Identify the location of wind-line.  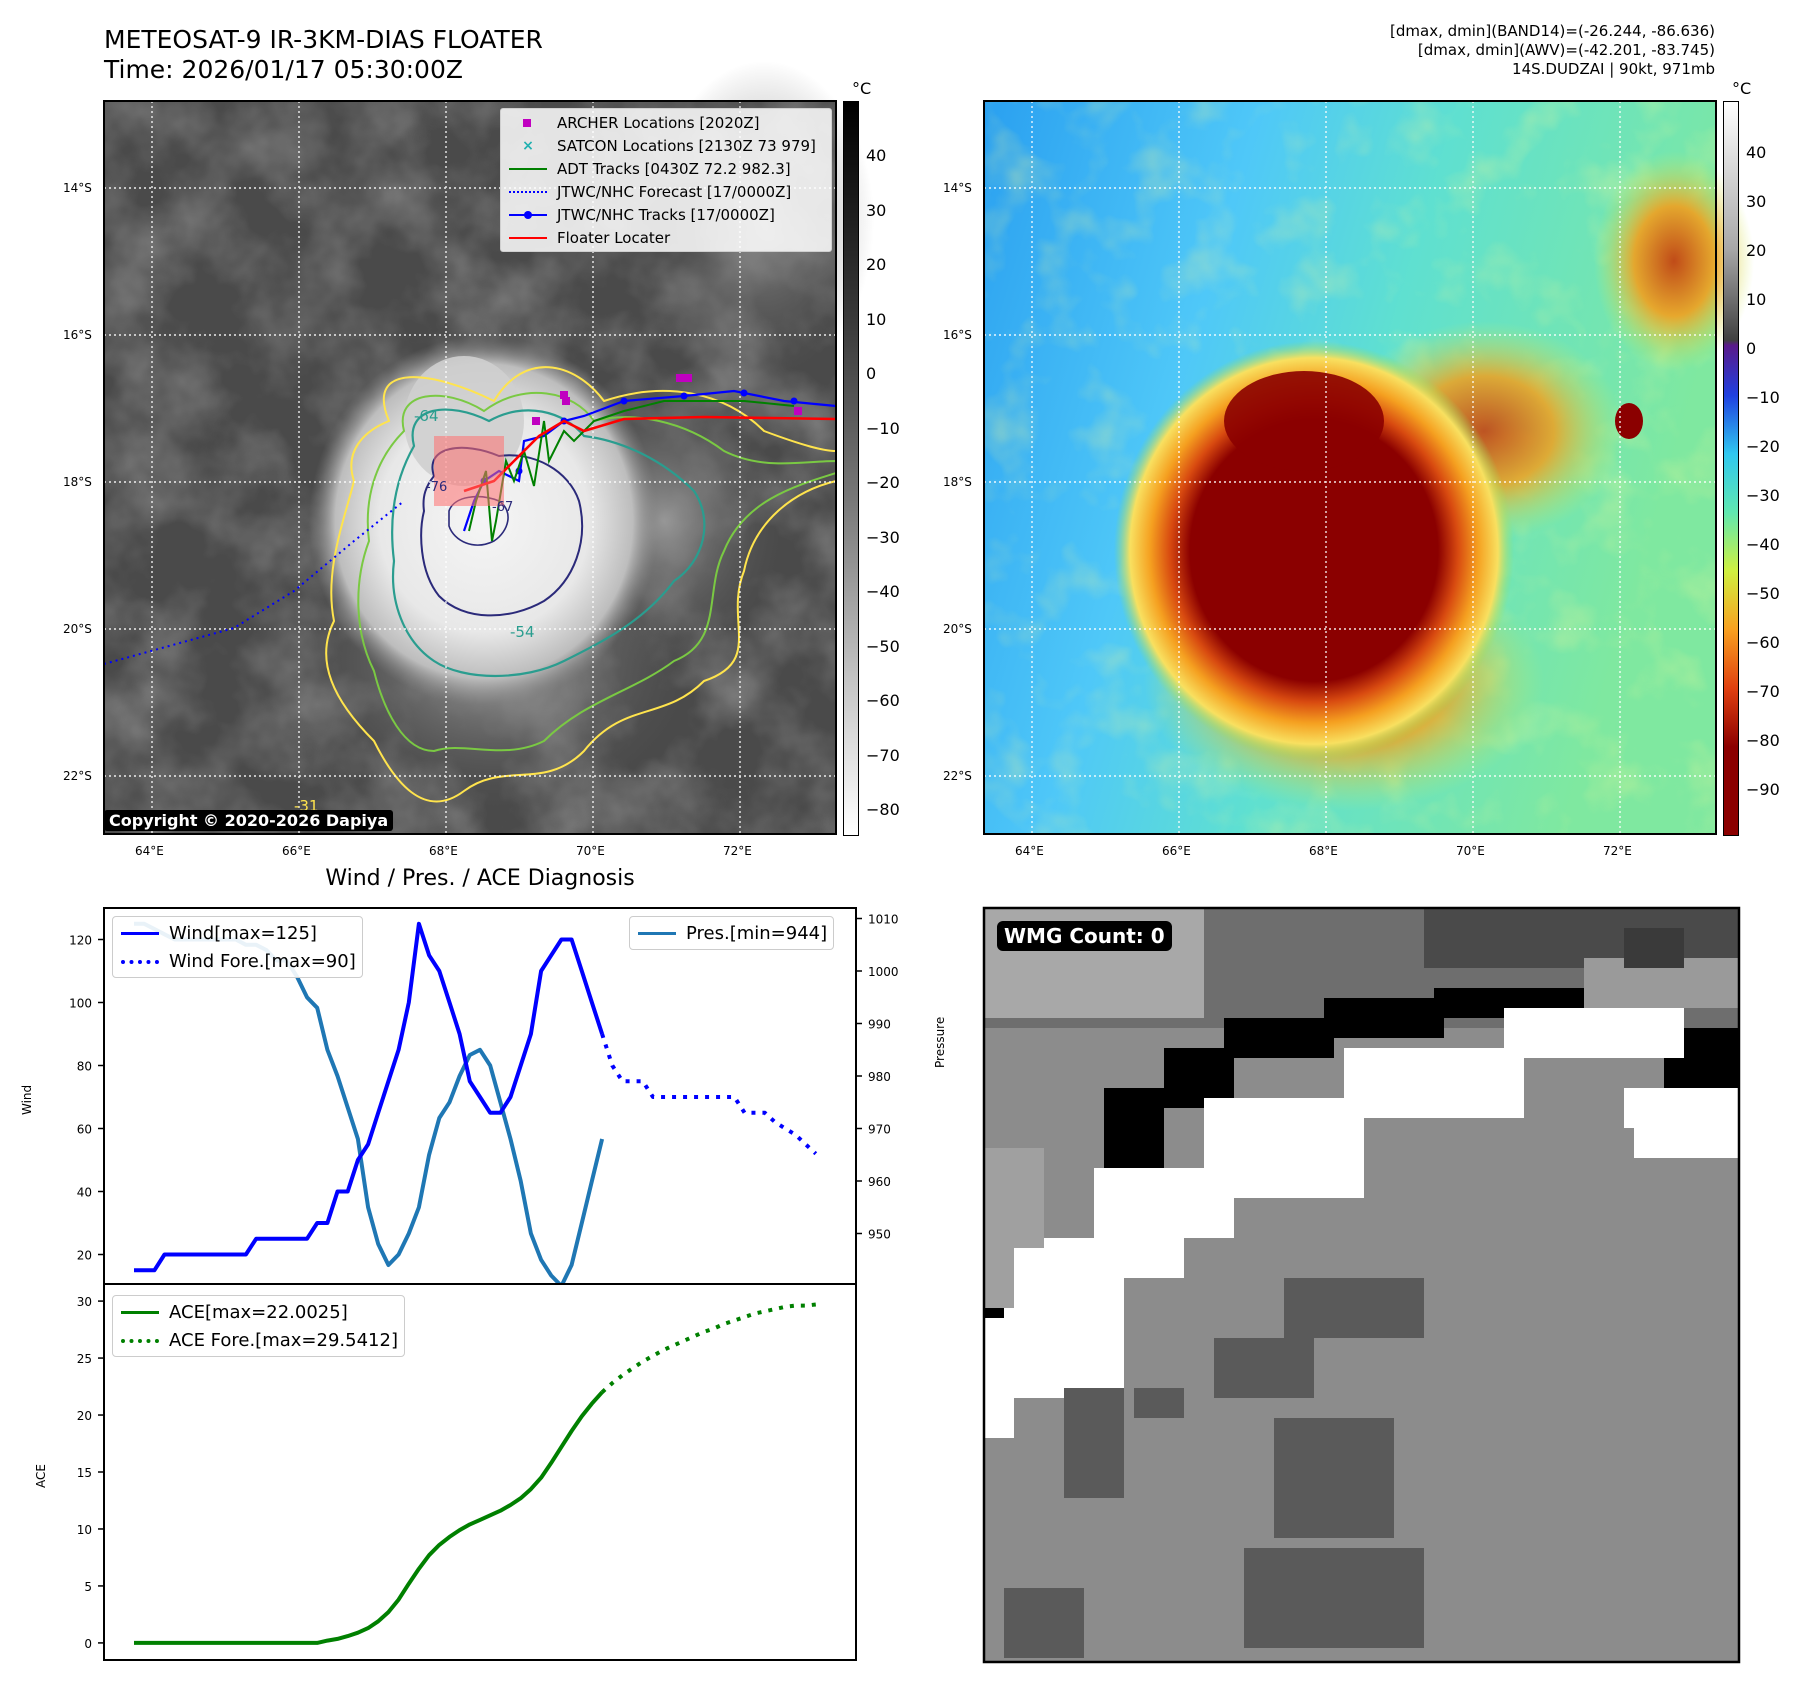
(369, 1097).